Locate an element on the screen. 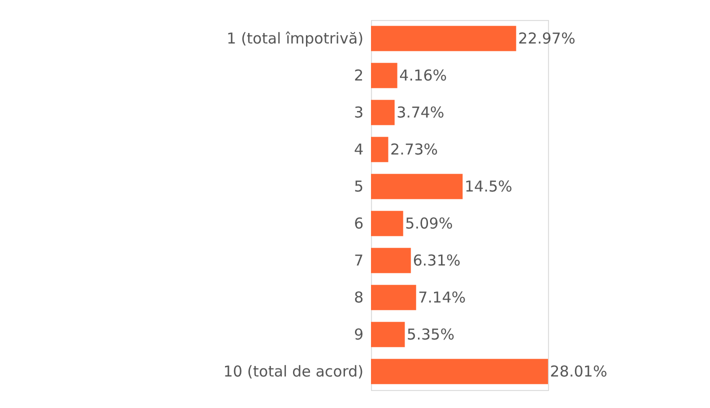 This screenshot has width=710, height=408. y-tick-label: 9 is located at coordinates (359, 335).